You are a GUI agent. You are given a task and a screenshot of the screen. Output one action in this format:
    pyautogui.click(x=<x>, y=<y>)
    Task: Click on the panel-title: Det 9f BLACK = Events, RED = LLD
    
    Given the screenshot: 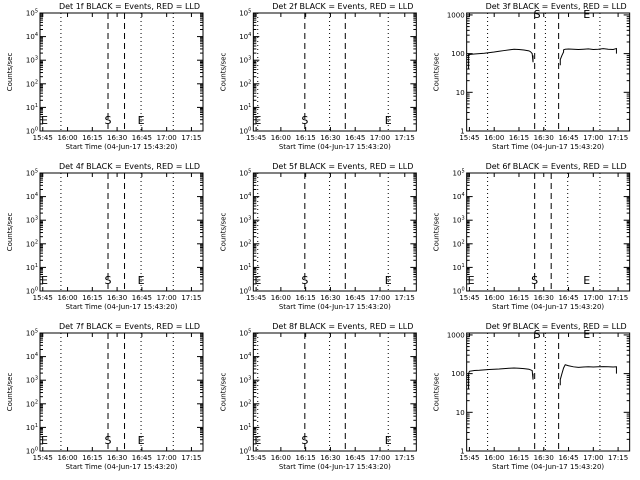 What is the action you would take?
    pyautogui.click(x=556, y=326)
    